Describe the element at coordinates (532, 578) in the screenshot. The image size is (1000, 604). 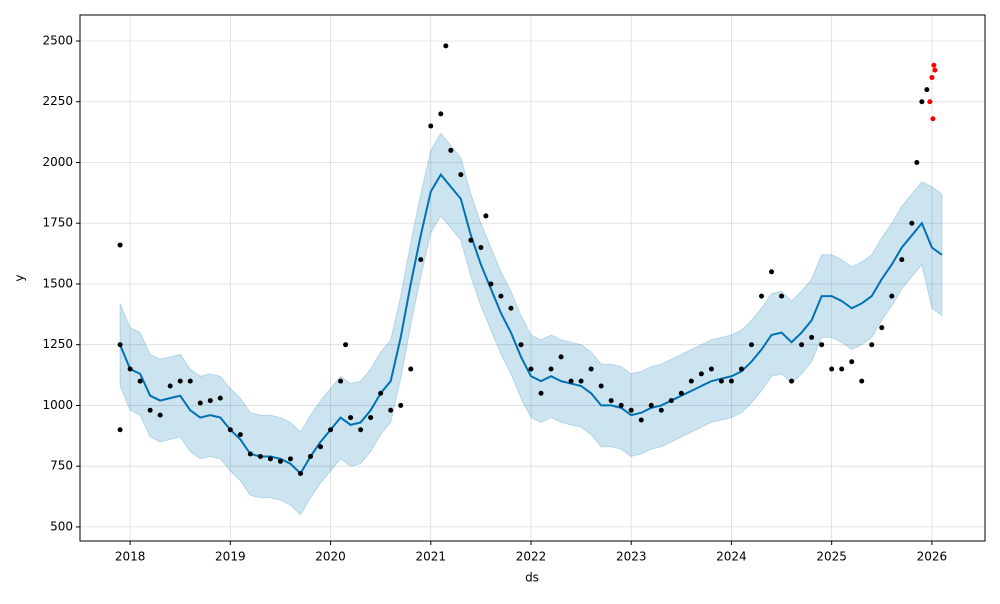
I see `x-axis-label: ds` at that location.